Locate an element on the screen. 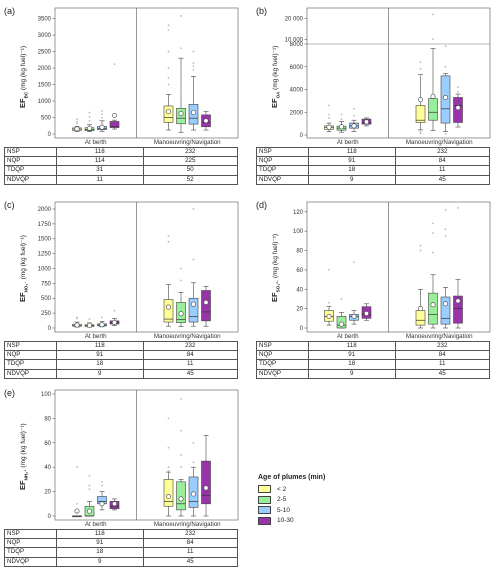 Image resolution: width=500 pixels, height=574 pixels. y-tick-label: 1500 is located at coordinates (45, 240).